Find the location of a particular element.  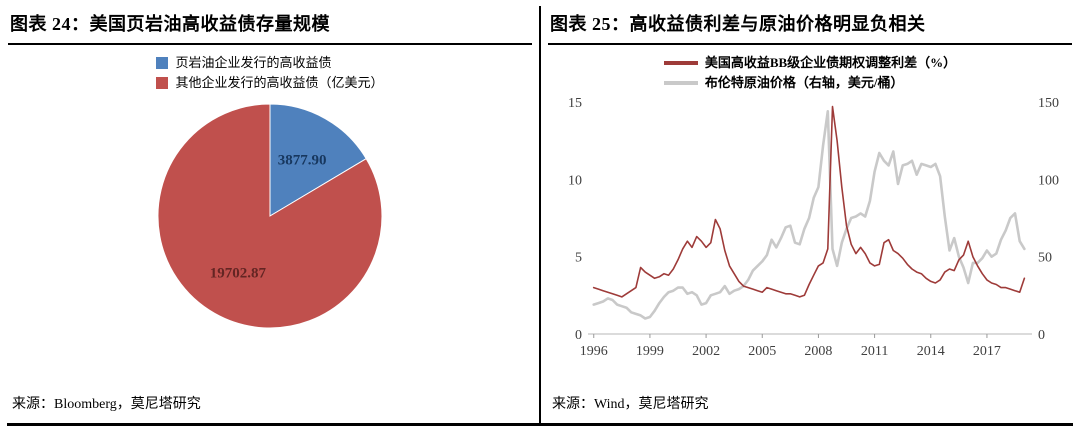

right-axis-tick-label: 0 is located at coordinates (1041, 335).